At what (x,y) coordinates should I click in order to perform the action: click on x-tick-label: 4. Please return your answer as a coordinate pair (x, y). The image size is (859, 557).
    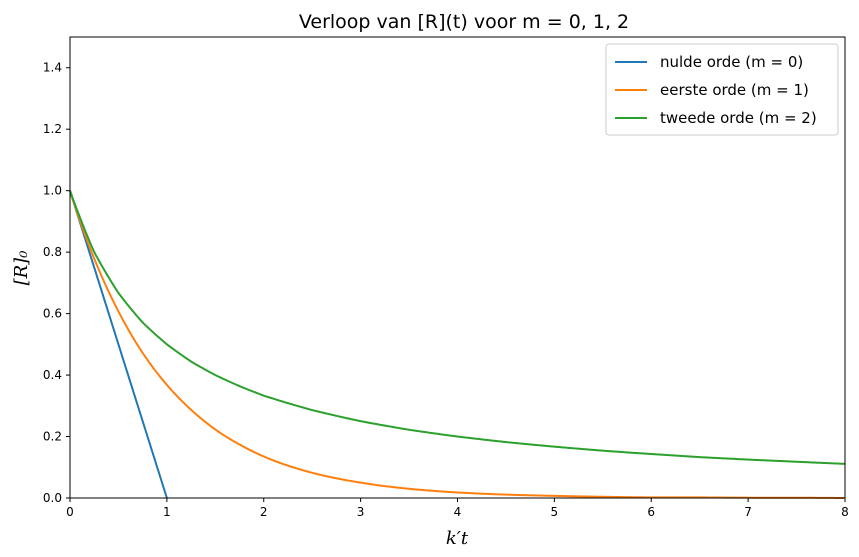
    Looking at the image, I should click on (458, 512).